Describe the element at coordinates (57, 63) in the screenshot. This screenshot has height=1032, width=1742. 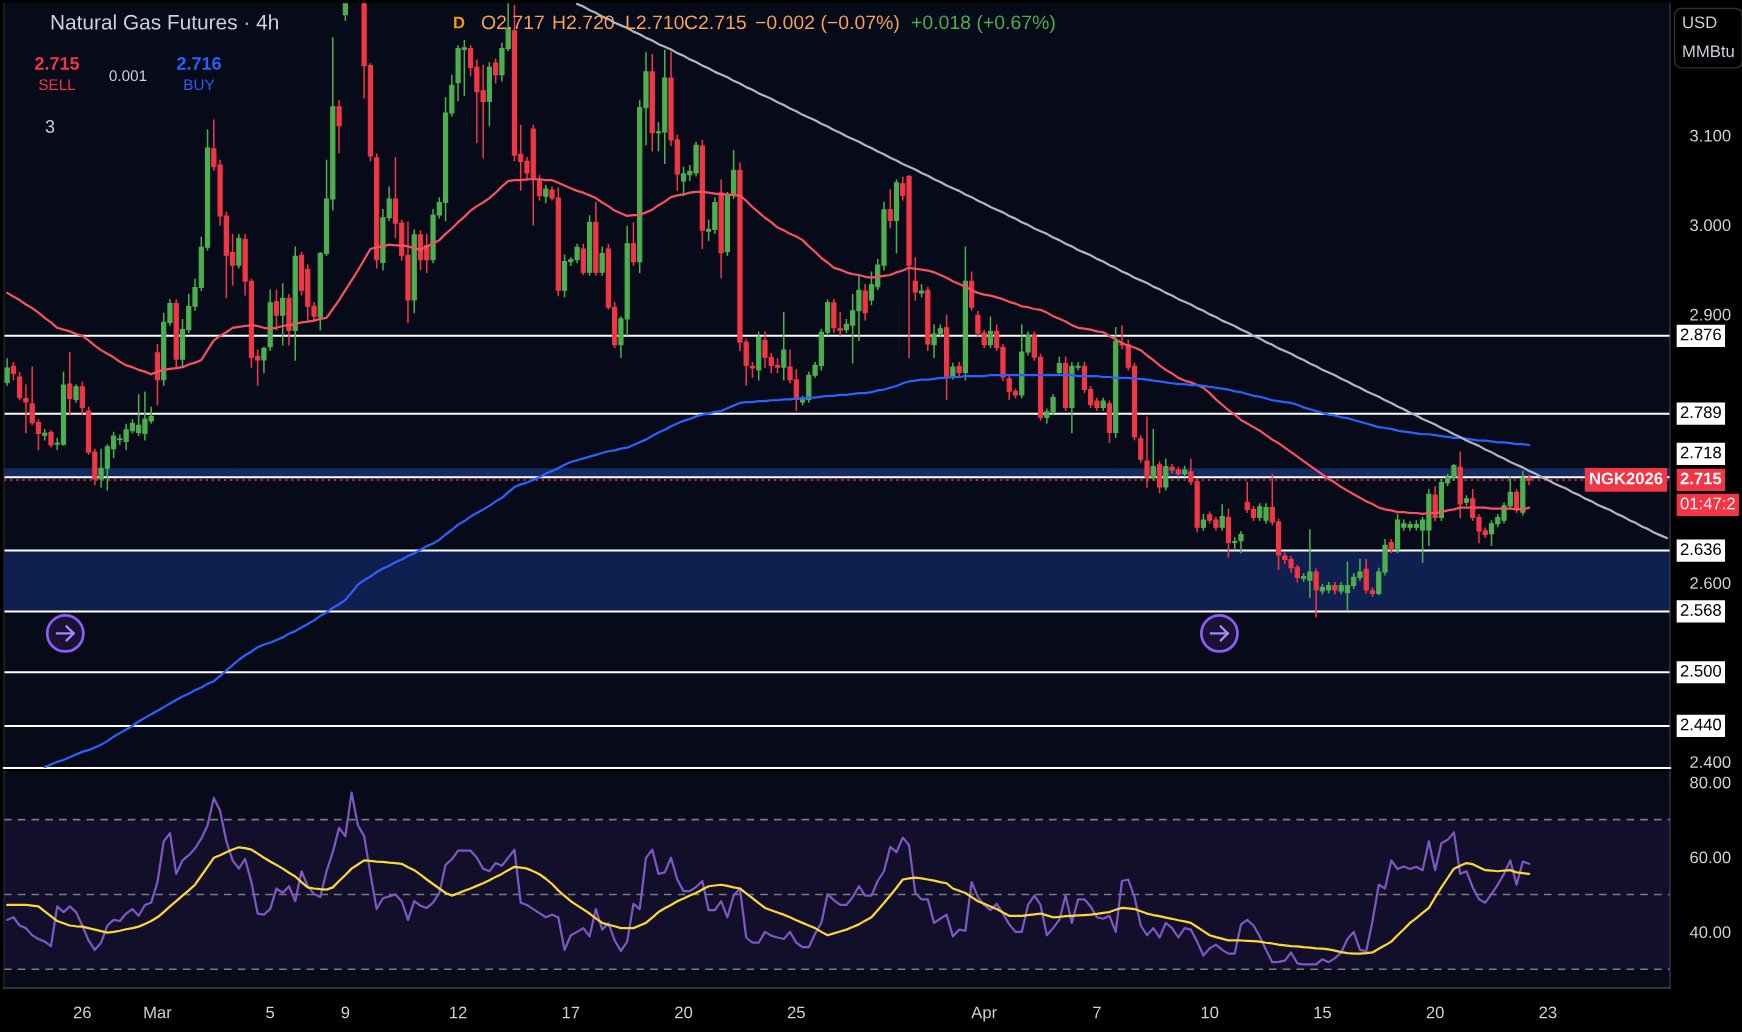
I see `annotation: 2.715` at that location.